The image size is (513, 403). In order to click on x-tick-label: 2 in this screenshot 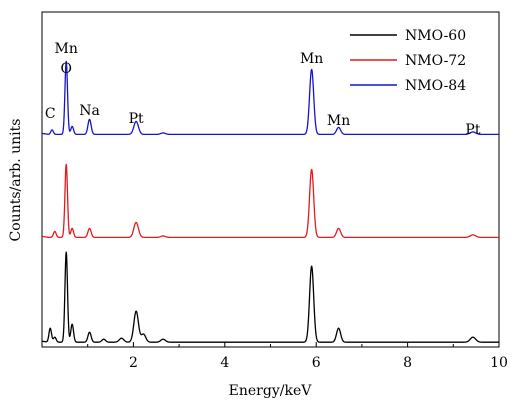, I will do `click(133, 363)`.